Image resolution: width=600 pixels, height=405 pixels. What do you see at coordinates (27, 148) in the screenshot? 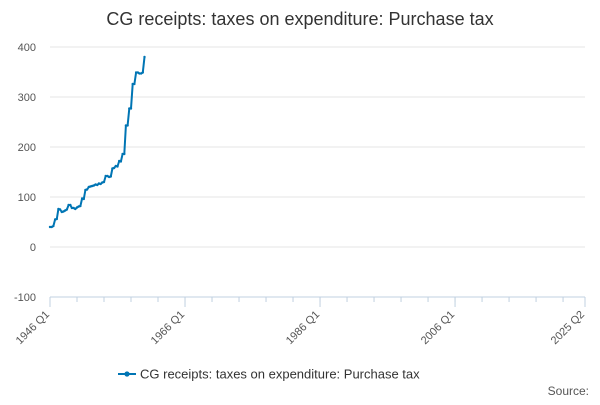
I see `y-tick-label: 200` at bounding box center [27, 148].